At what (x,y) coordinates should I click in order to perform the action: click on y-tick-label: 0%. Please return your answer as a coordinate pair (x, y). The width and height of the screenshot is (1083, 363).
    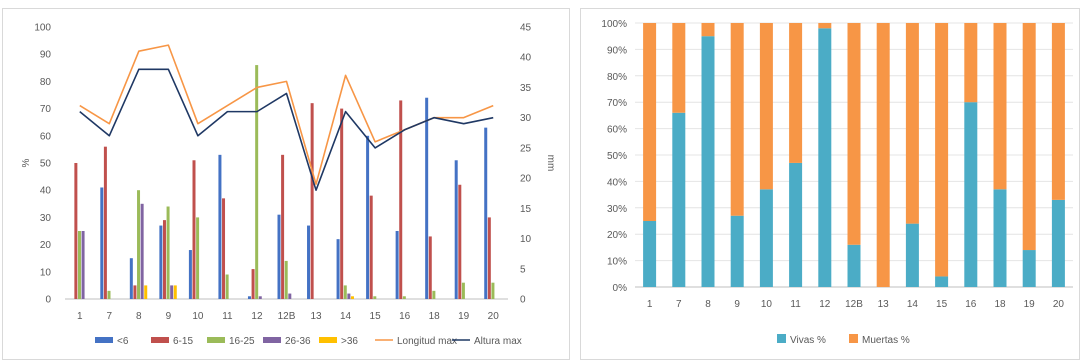
    Looking at the image, I should click on (620, 288).